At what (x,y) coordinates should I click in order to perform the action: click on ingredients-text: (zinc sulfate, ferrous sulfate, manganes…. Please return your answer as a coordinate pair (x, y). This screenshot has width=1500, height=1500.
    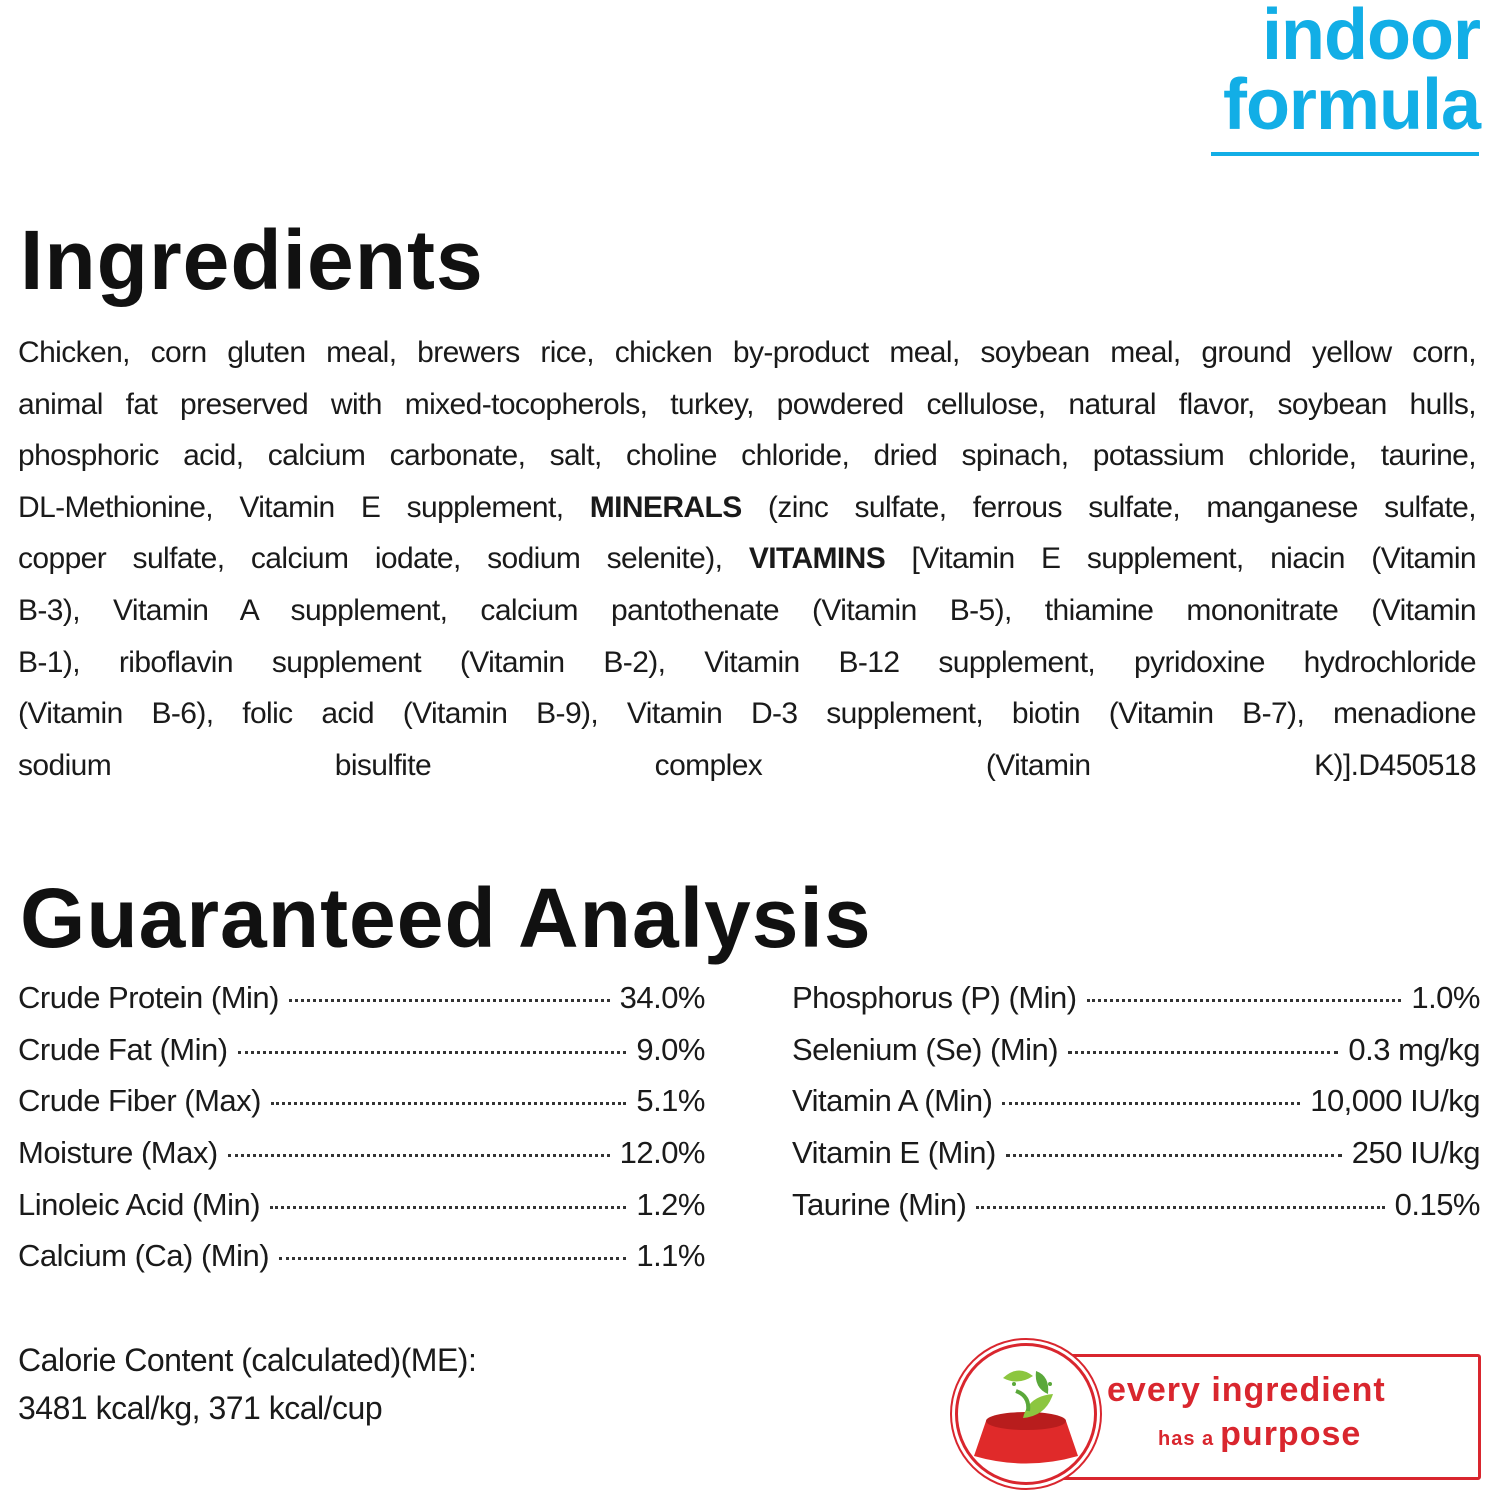
    Looking at the image, I should click on (1109, 507).